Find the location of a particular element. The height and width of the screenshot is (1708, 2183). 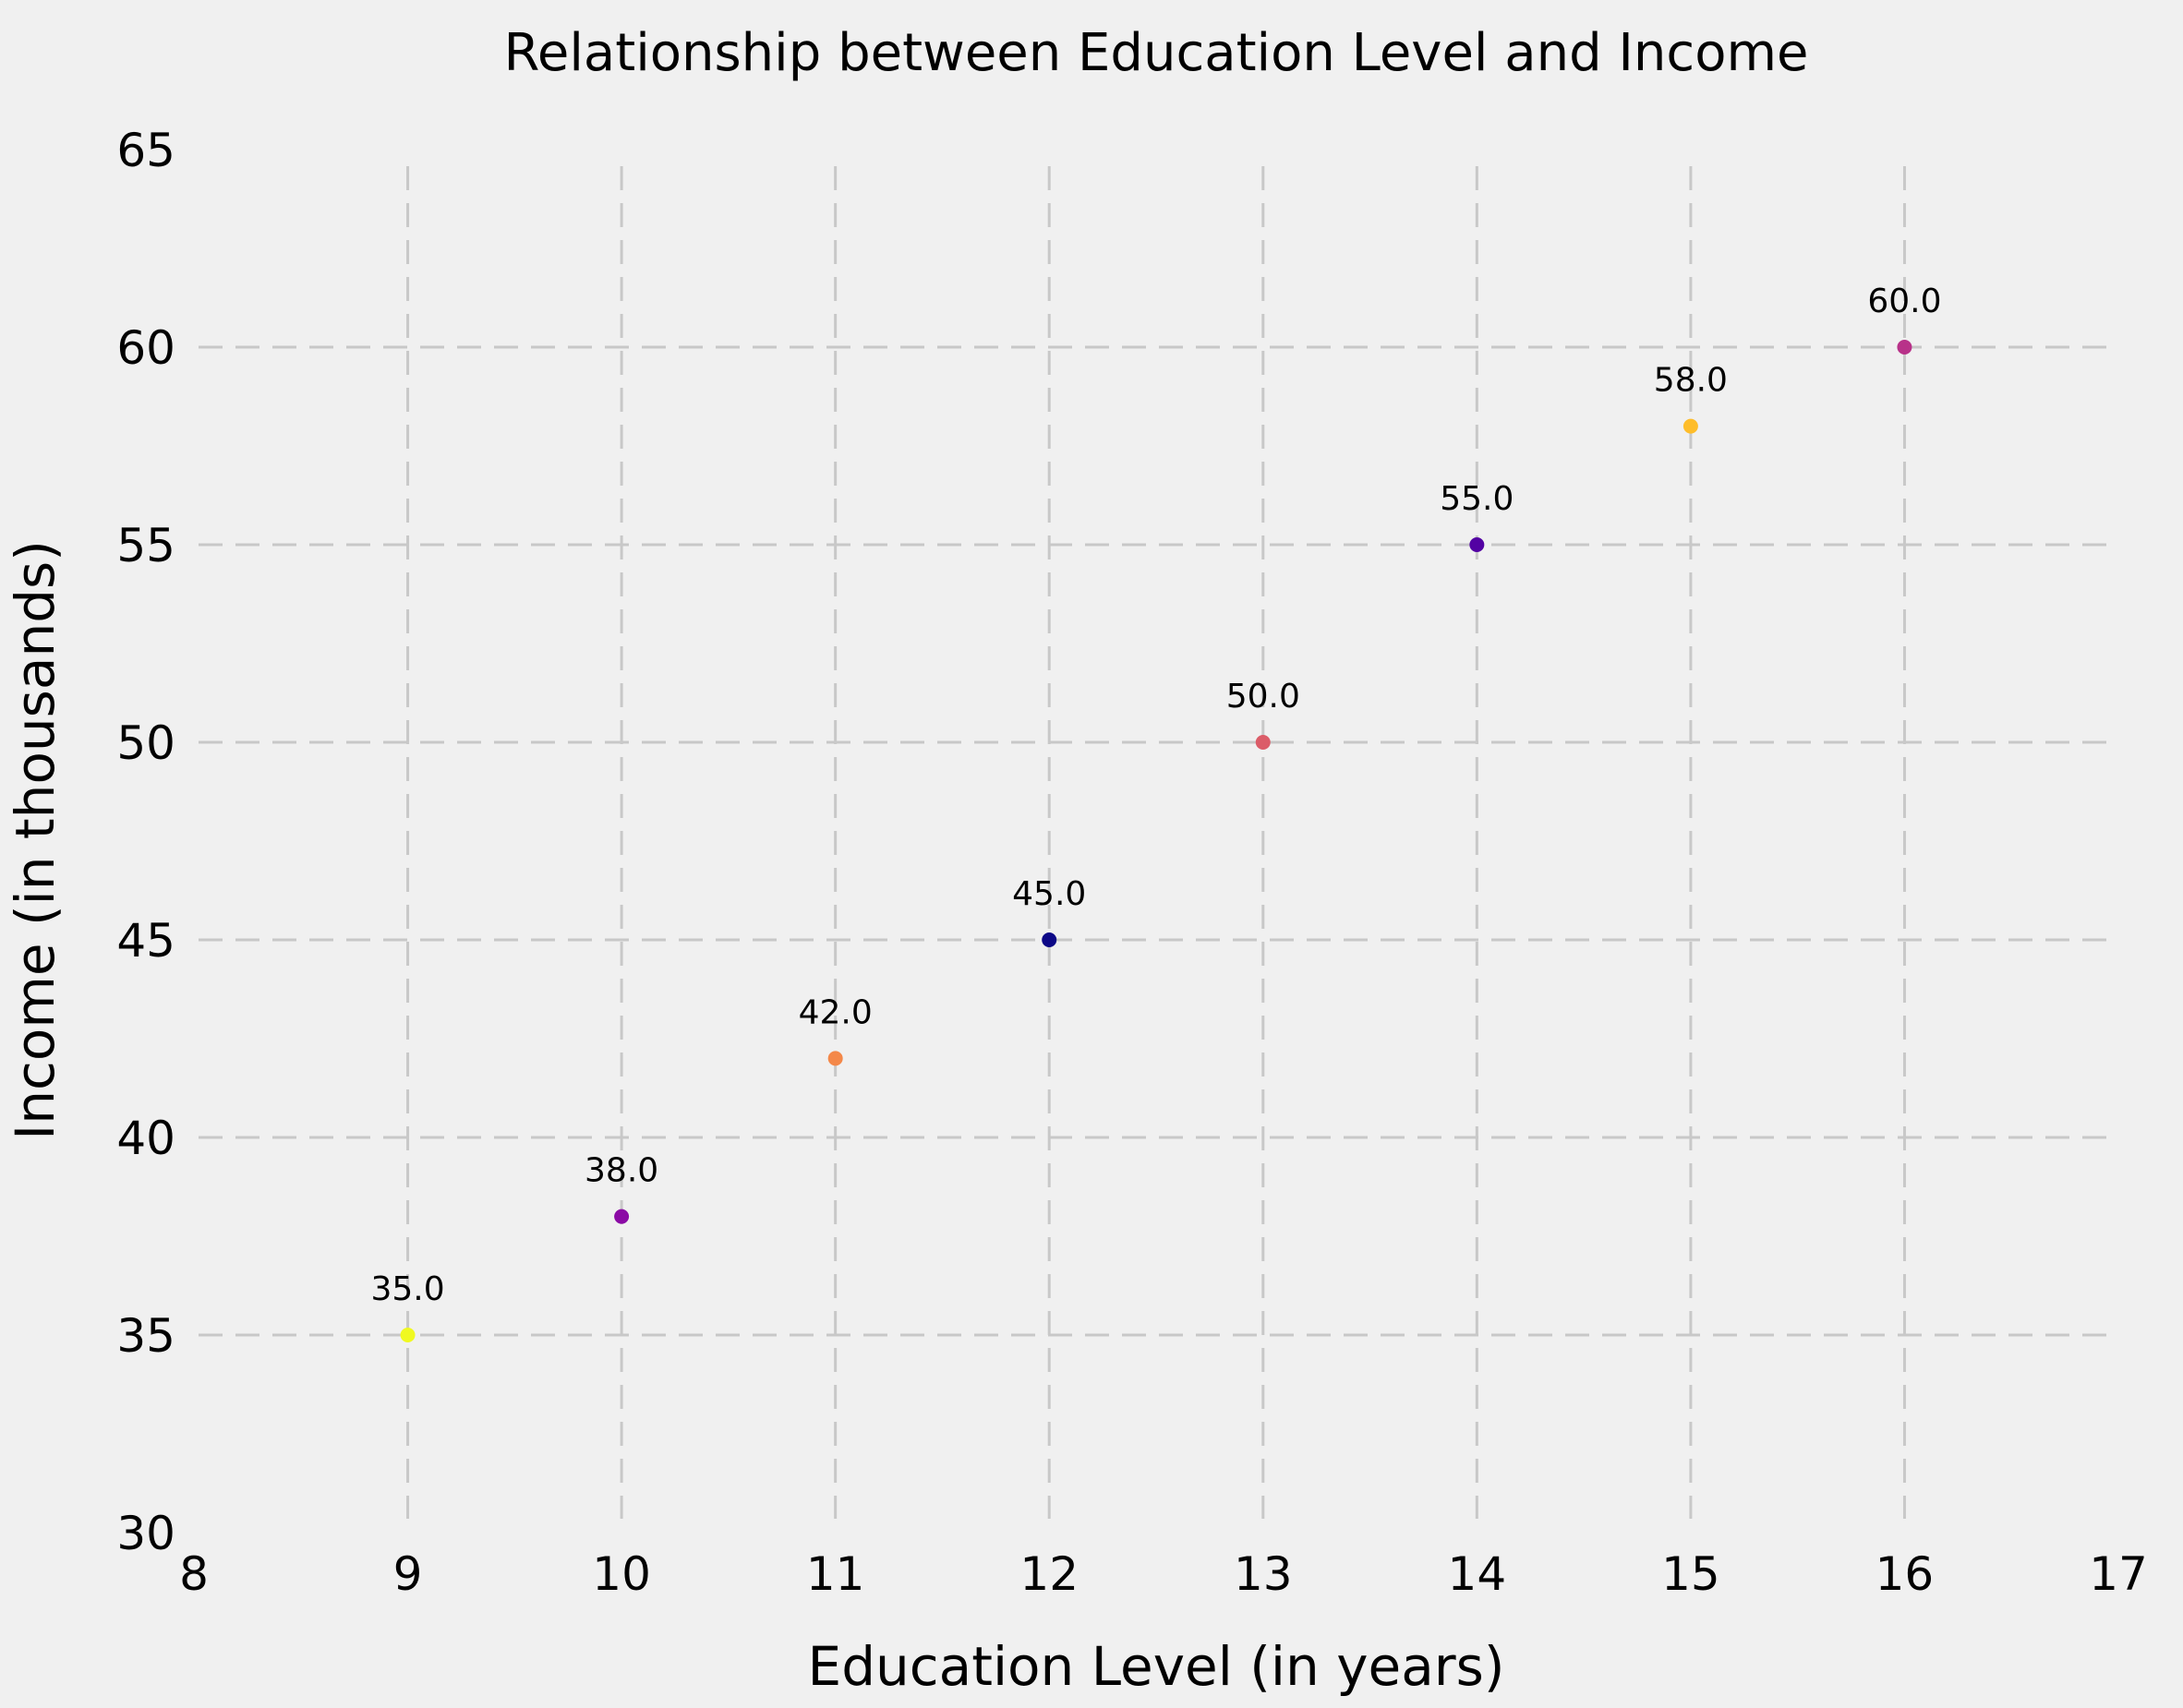

x-tick-label: 11 is located at coordinates (835, 1574).